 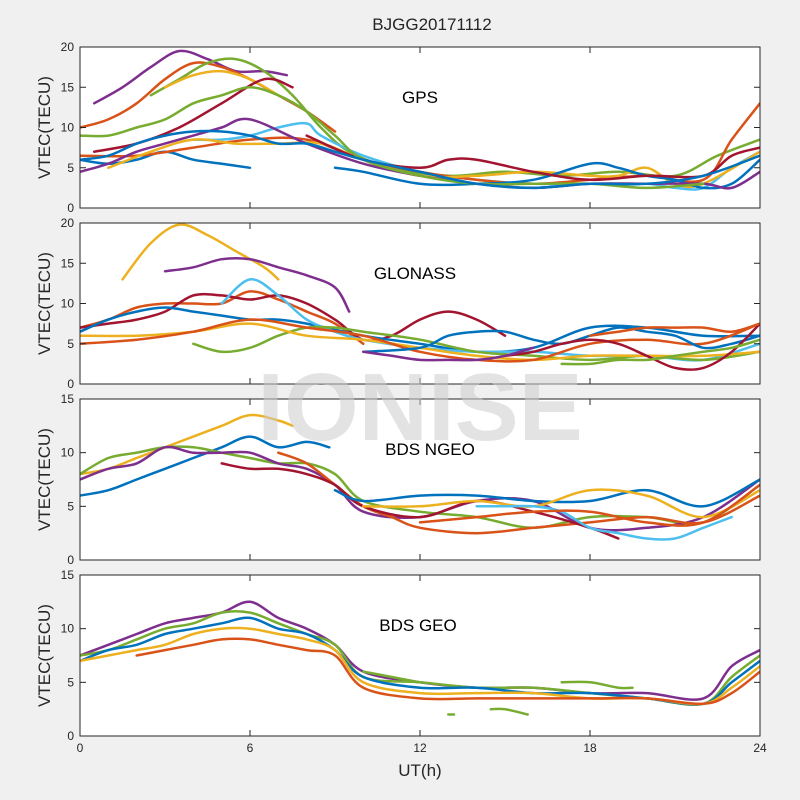 I want to click on panel-label: GLONASS, so click(x=415, y=273).